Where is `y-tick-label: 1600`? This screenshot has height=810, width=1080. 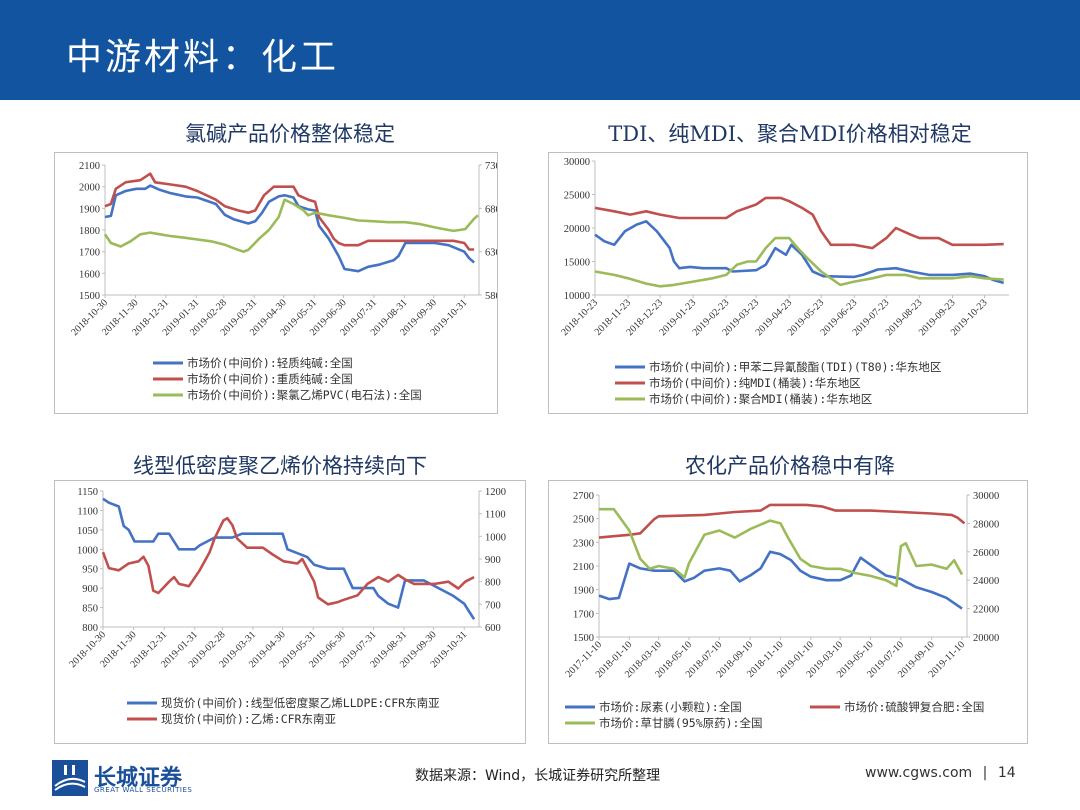
y-tick-label: 1600 is located at coordinates (89, 274).